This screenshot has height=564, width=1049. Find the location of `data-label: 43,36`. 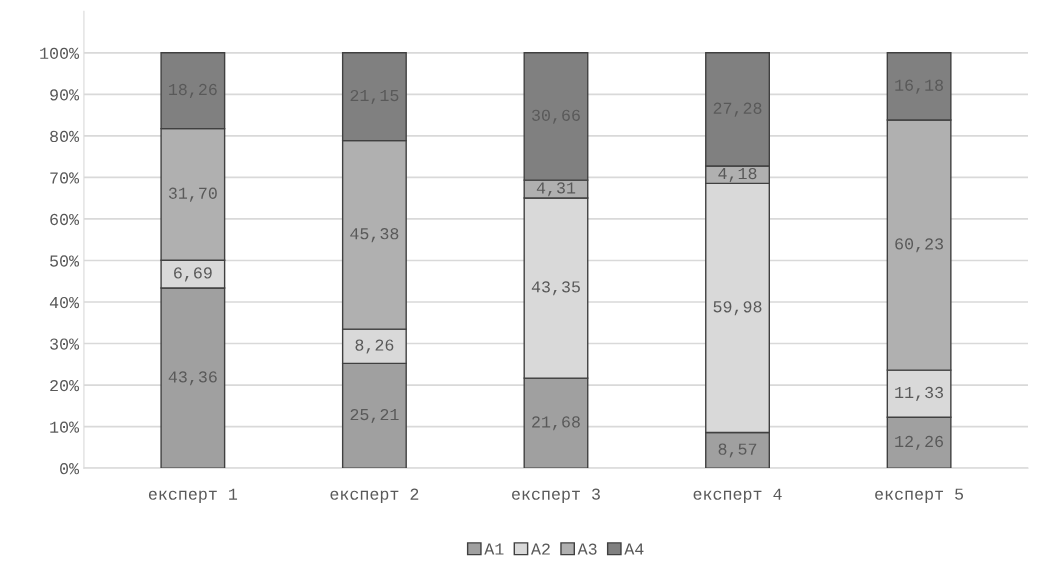

data-label: 43,36 is located at coordinates (192, 378).